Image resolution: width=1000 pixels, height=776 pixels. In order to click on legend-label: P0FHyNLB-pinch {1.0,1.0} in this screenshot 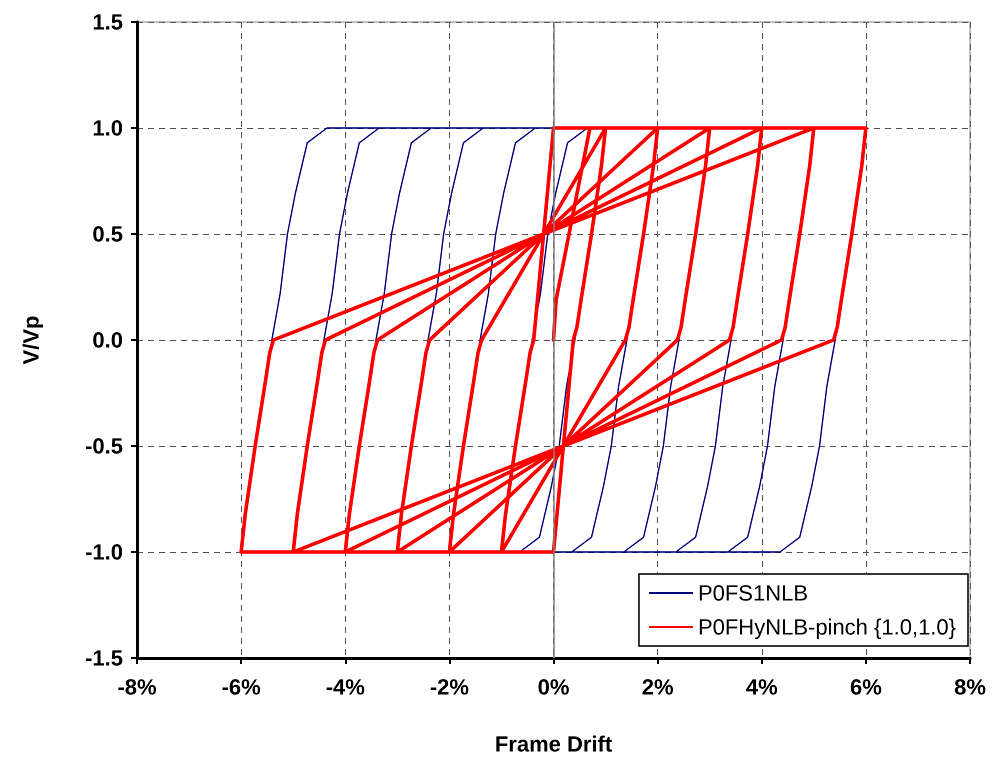, I will do `click(827, 627)`.